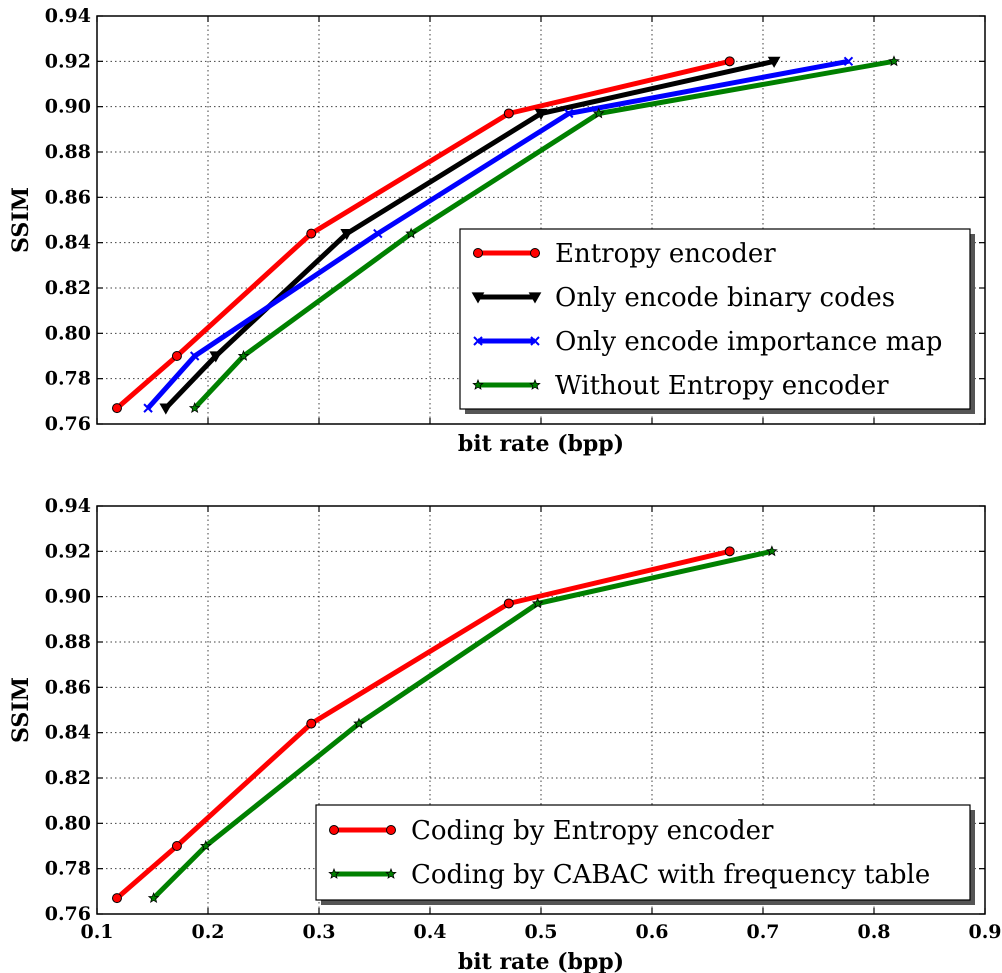 The image size is (1002, 973). I want to click on x-tick-label: 0.7, so click(762, 932).